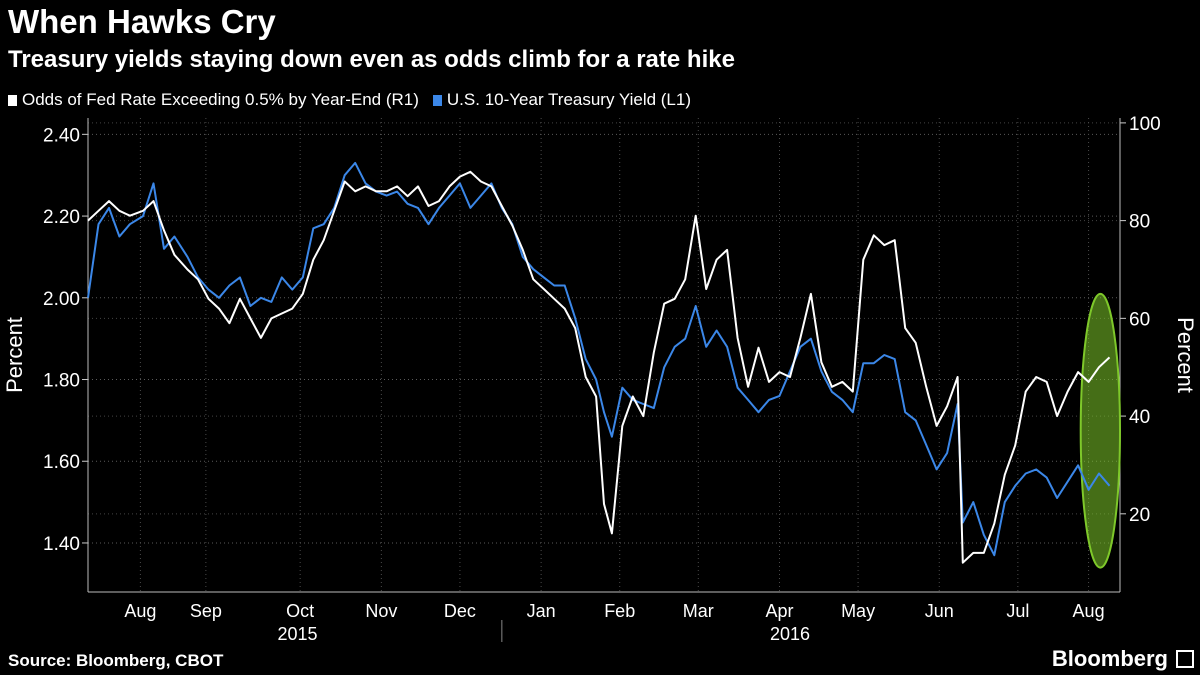 This screenshot has width=1200, height=675. Describe the element at coordinates (460, 611) in the screenshot. I see `x-axis-month-label: Dec` at that location.